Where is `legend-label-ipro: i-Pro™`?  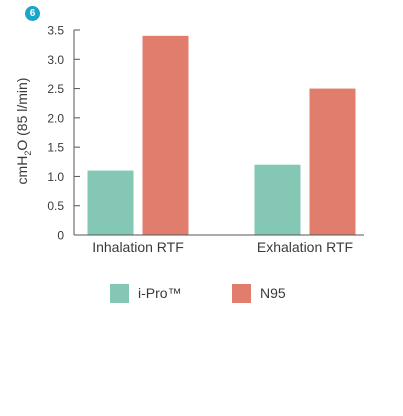
legend-label-ipro: i-Pro™ is located at coordinates (160, 293).